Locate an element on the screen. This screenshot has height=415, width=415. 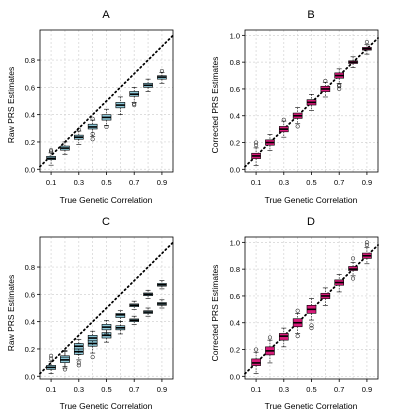
identity-line is located at coordinates (106, 101).